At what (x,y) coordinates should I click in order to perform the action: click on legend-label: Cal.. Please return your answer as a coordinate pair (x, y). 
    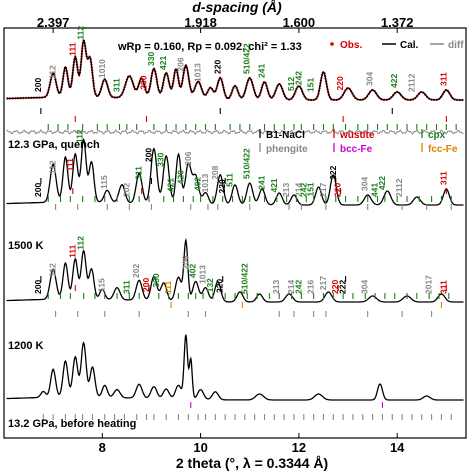
    Looking at the image, I should click on (409, 45).